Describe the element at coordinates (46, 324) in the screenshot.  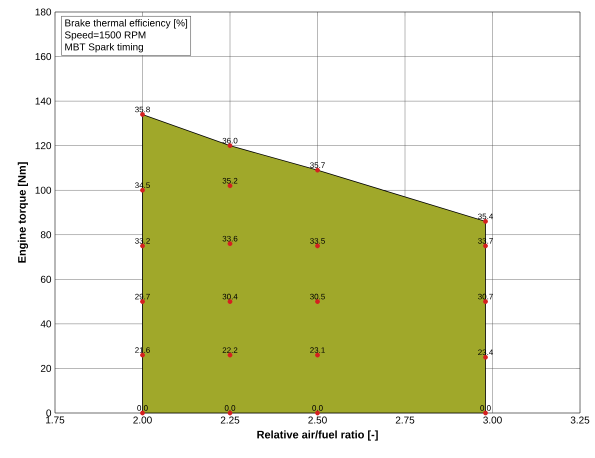
I see `y-tick-label: 40` at that location.